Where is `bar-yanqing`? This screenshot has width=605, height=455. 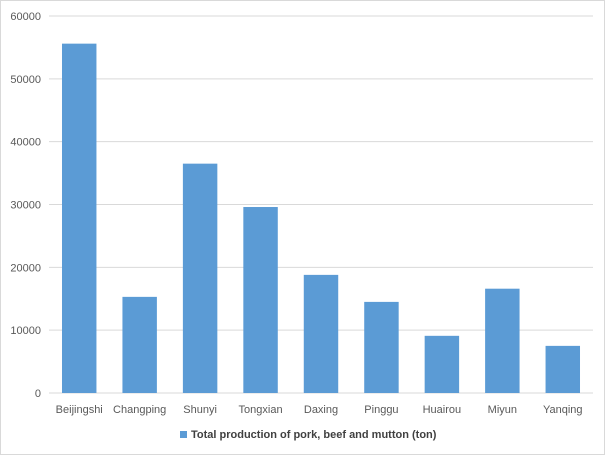
bar-yanqing is located at coordinates (563, 369).